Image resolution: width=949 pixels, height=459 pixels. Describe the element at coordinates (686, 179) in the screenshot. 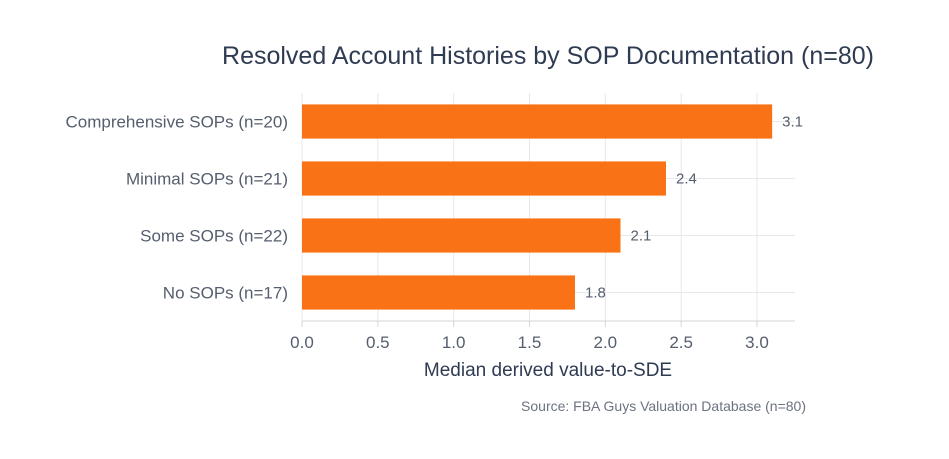

I see `data-label: 2.4` at that location.